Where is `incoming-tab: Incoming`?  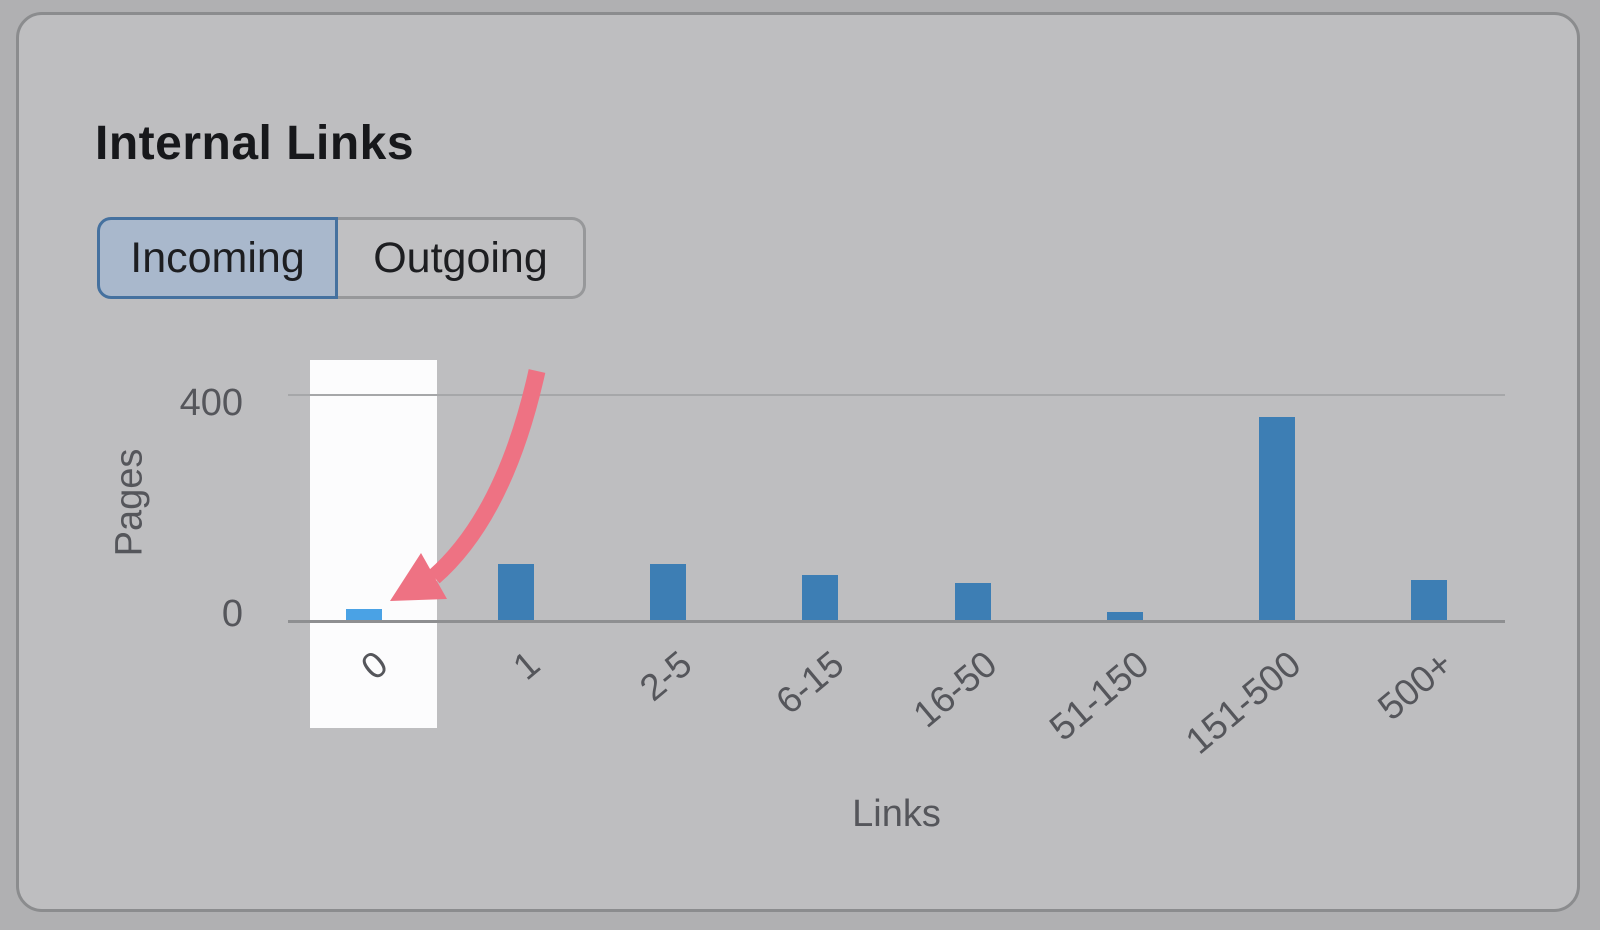 incoming-tab: Incoming is located at coordinates (217, 258).